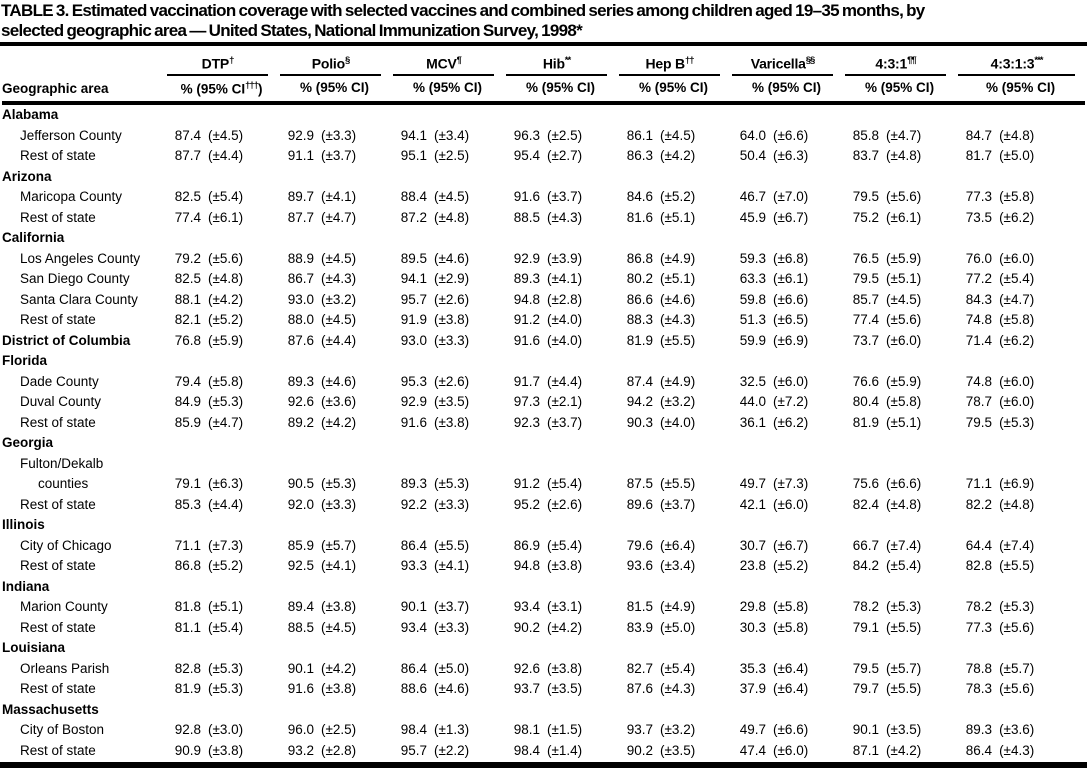 The width and height of the screenshot is (1087, 768). I want to click on coverage-pct-cell: 86.4, so click(414, 668).